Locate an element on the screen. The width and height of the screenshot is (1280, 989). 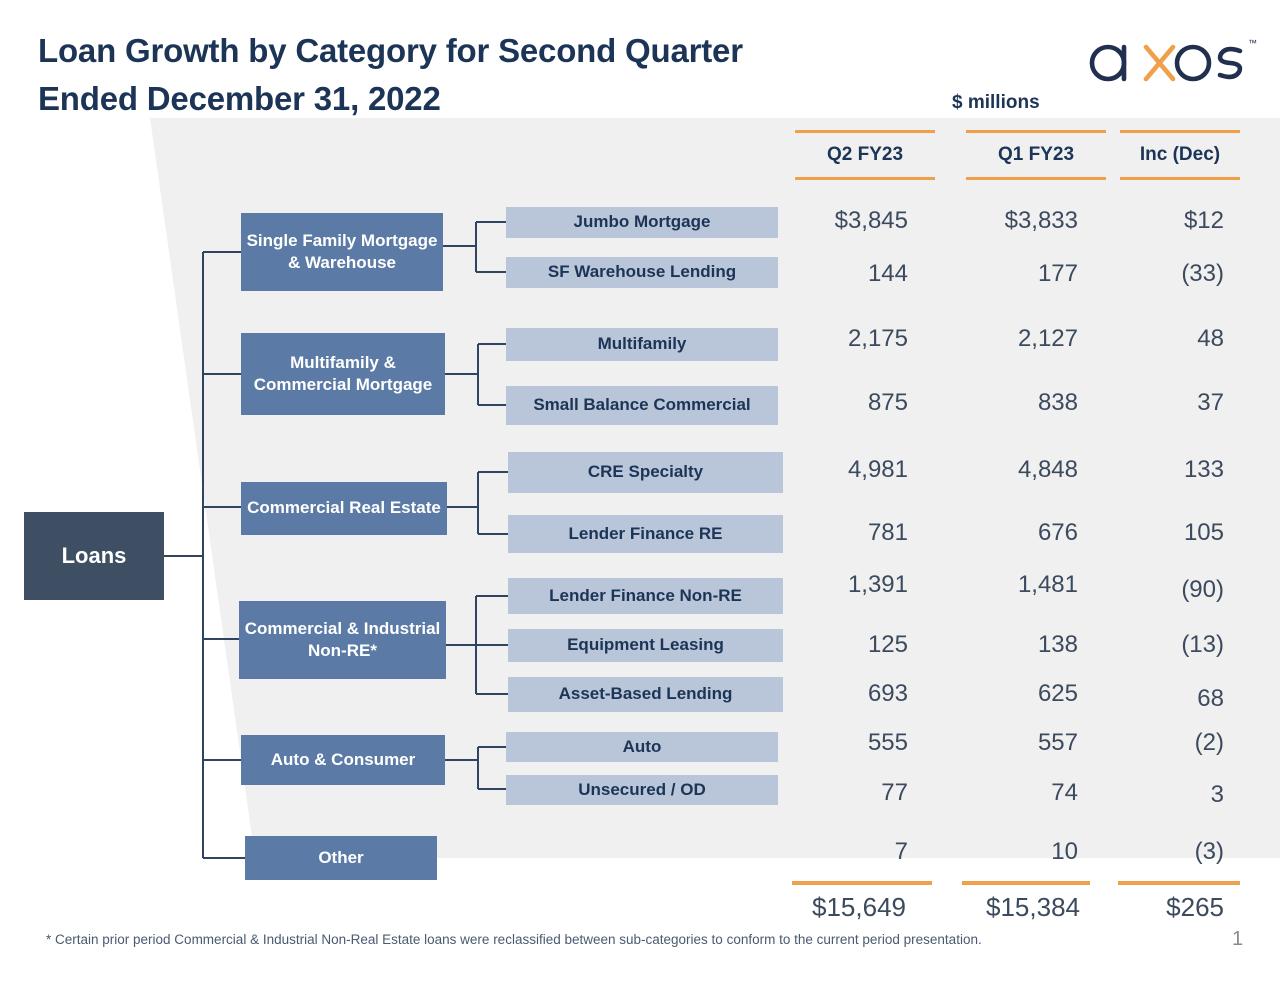
value-inc-lender-finance-non-re: (90) is located at coordinates (1202, 589).